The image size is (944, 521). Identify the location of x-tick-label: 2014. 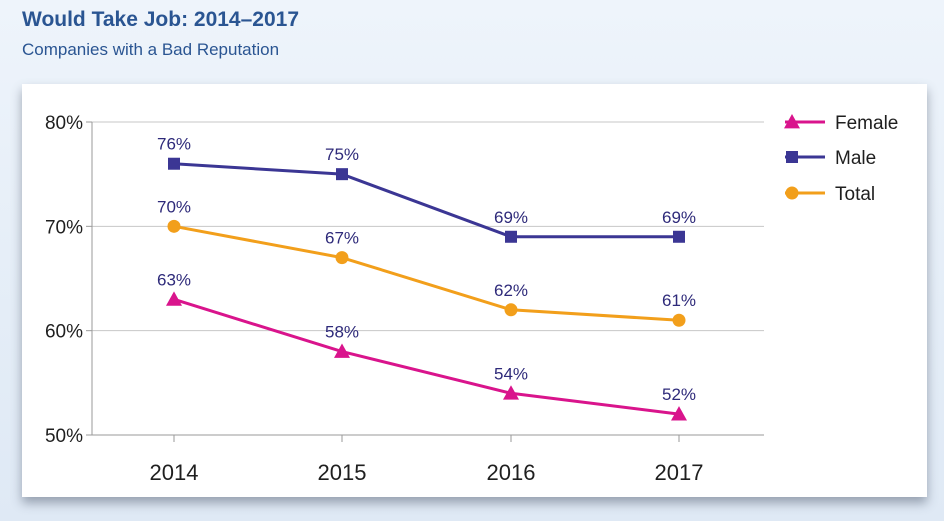
(174, 472).